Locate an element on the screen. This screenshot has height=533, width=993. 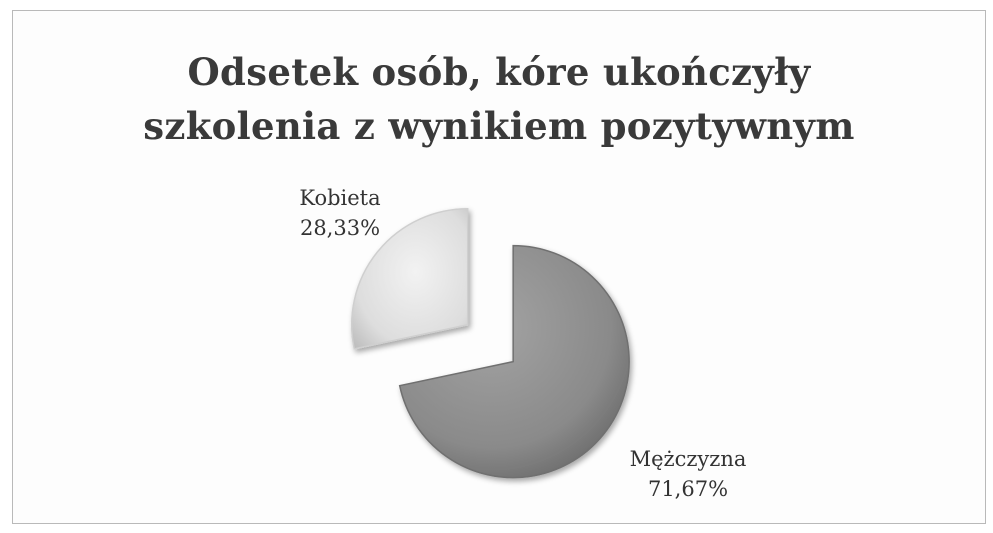
slice-label-kobieta-name: Kobieta is located at coordinates (339, 198).